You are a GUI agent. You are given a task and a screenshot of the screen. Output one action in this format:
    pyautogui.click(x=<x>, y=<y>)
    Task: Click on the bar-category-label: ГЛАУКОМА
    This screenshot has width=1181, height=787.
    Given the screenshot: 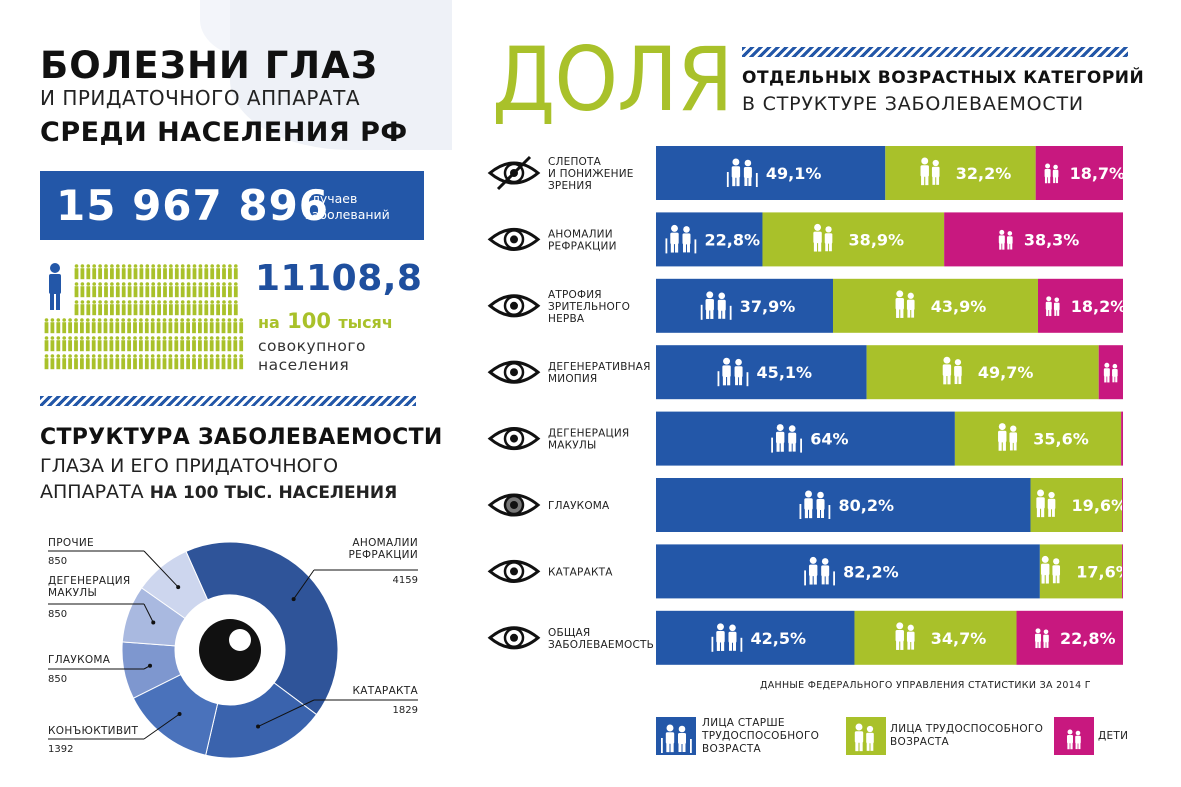 What is the action you would take?
    pyautogui.click(x=579, y=506)
    